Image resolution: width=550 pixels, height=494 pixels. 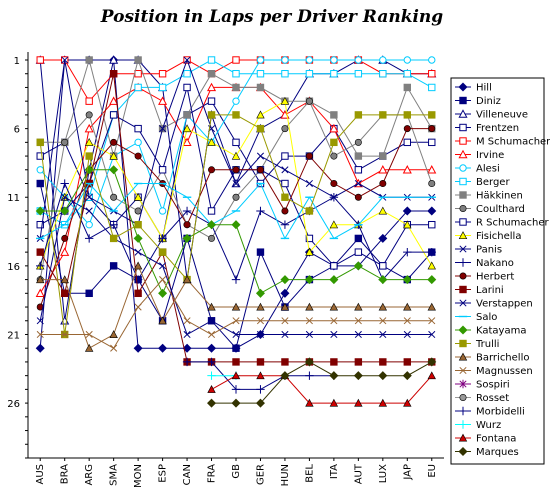 I want to click on legend-item: Alesi, so click(x=477, y=169).